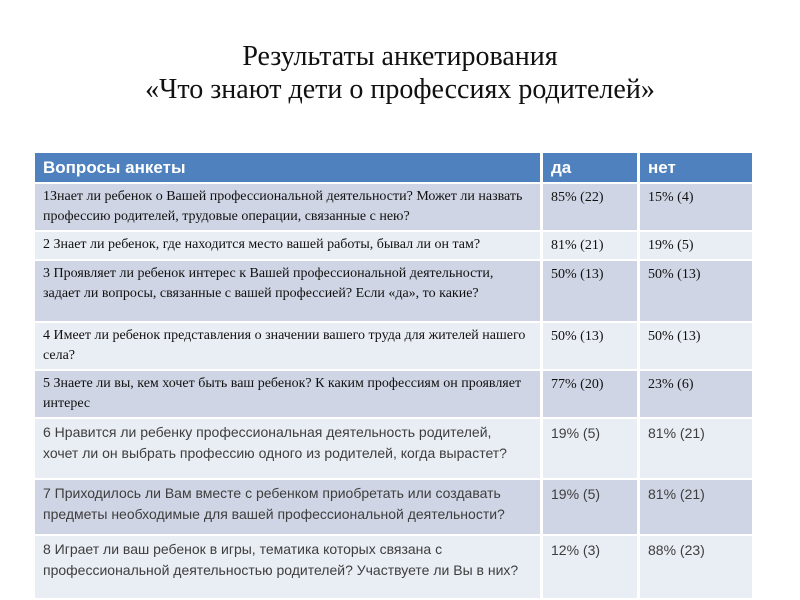  What do you see at coordinates (696, 208) in the screenshot?
I see `no-cell: 15% (4)` at bounding box center [696, 208].